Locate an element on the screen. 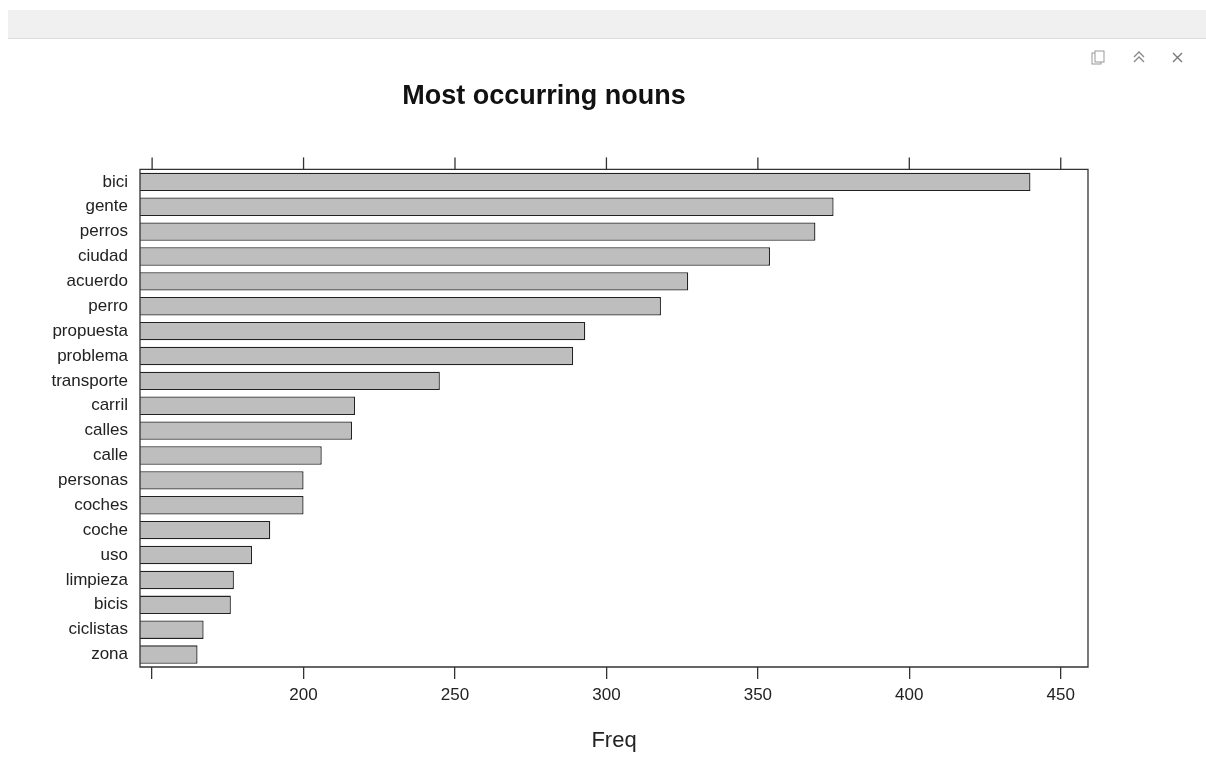  y-tick-label: carril is located at coordinates (109, 405).